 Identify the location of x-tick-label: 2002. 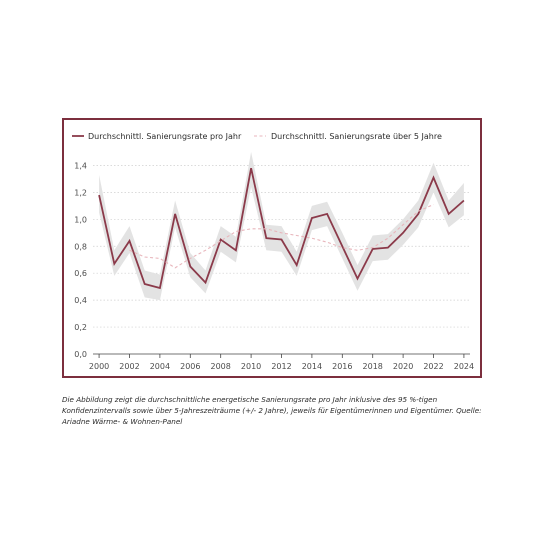
(129, 366).